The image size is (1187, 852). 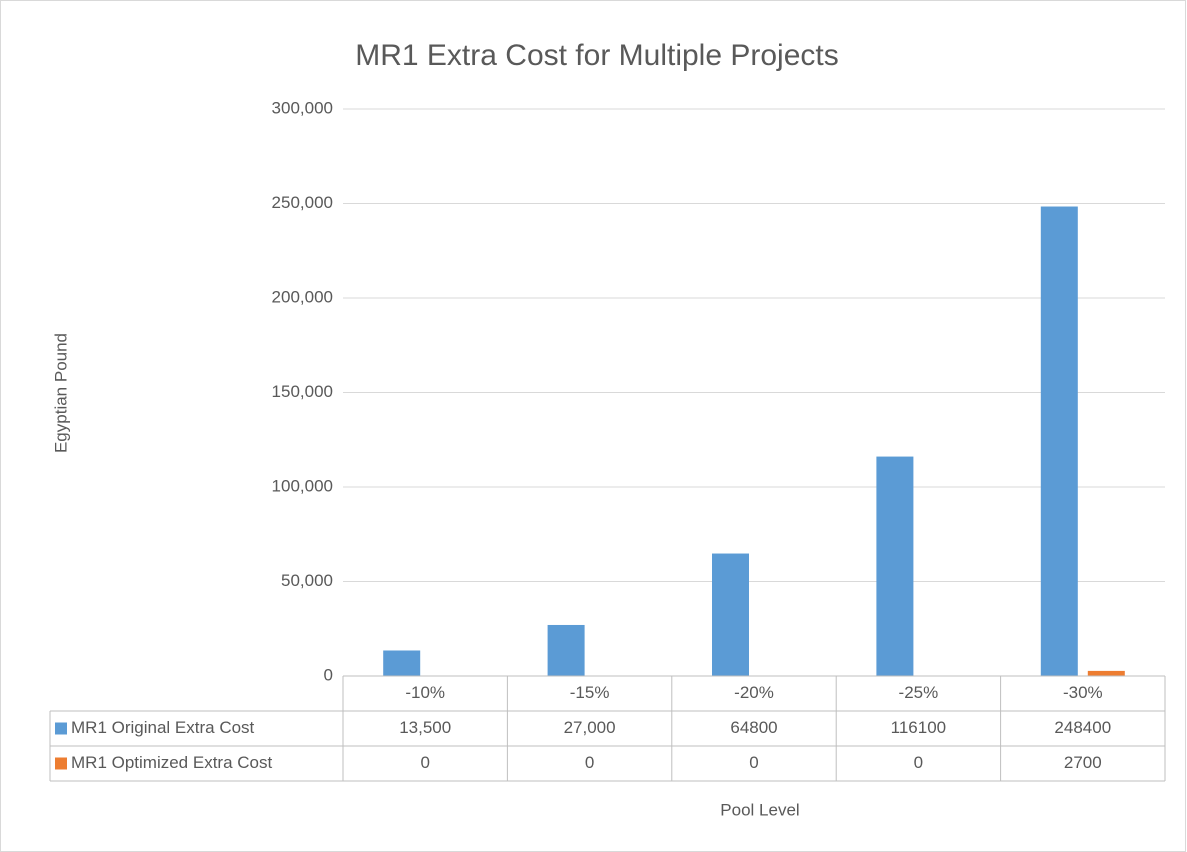 I want to click on y-tick-label: 300,000, so click(x=302, y=107).